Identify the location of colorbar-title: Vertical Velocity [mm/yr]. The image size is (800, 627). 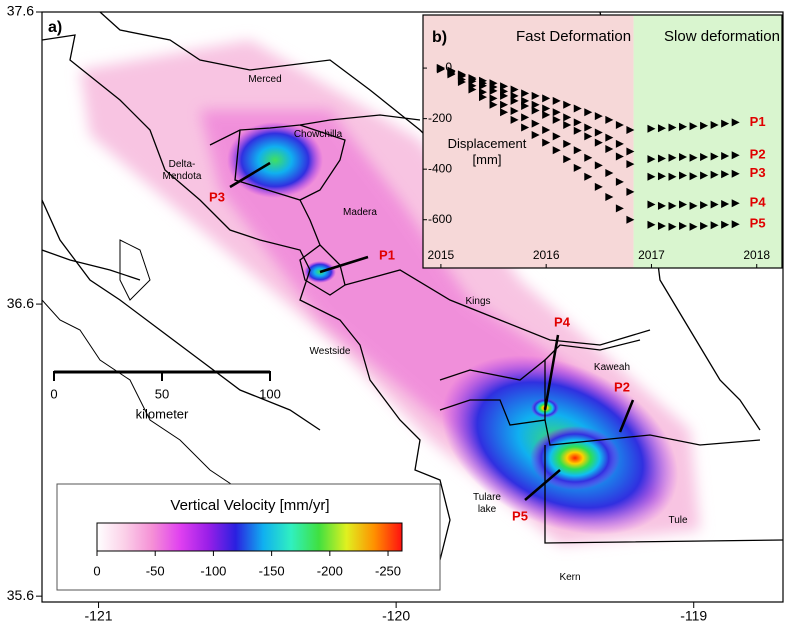
(249, 505).